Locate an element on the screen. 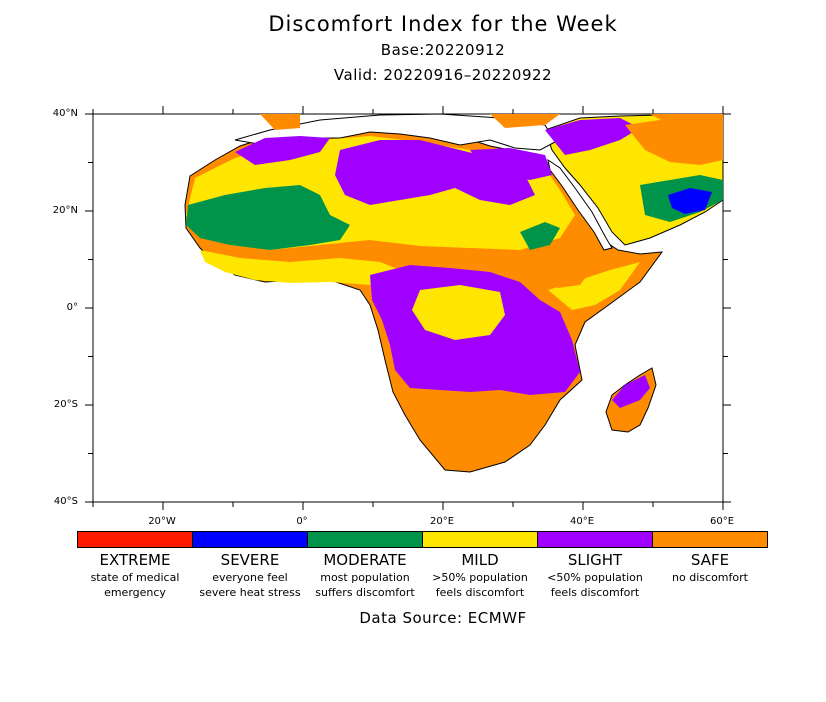  legend-label-slight: SLIGHT is located at coordinates (595, 560).